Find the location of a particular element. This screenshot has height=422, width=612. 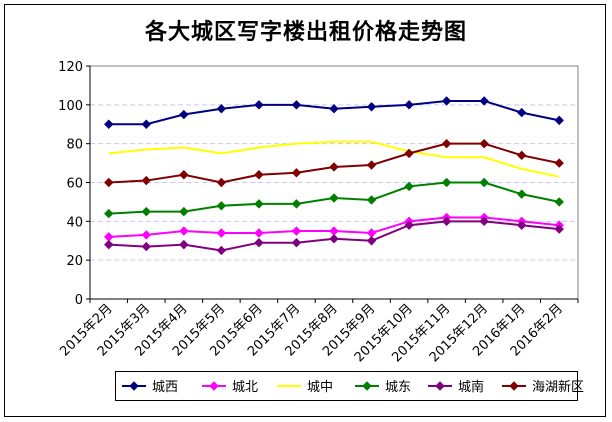

legend-label: 城北 is located at coordinates (245, 387).